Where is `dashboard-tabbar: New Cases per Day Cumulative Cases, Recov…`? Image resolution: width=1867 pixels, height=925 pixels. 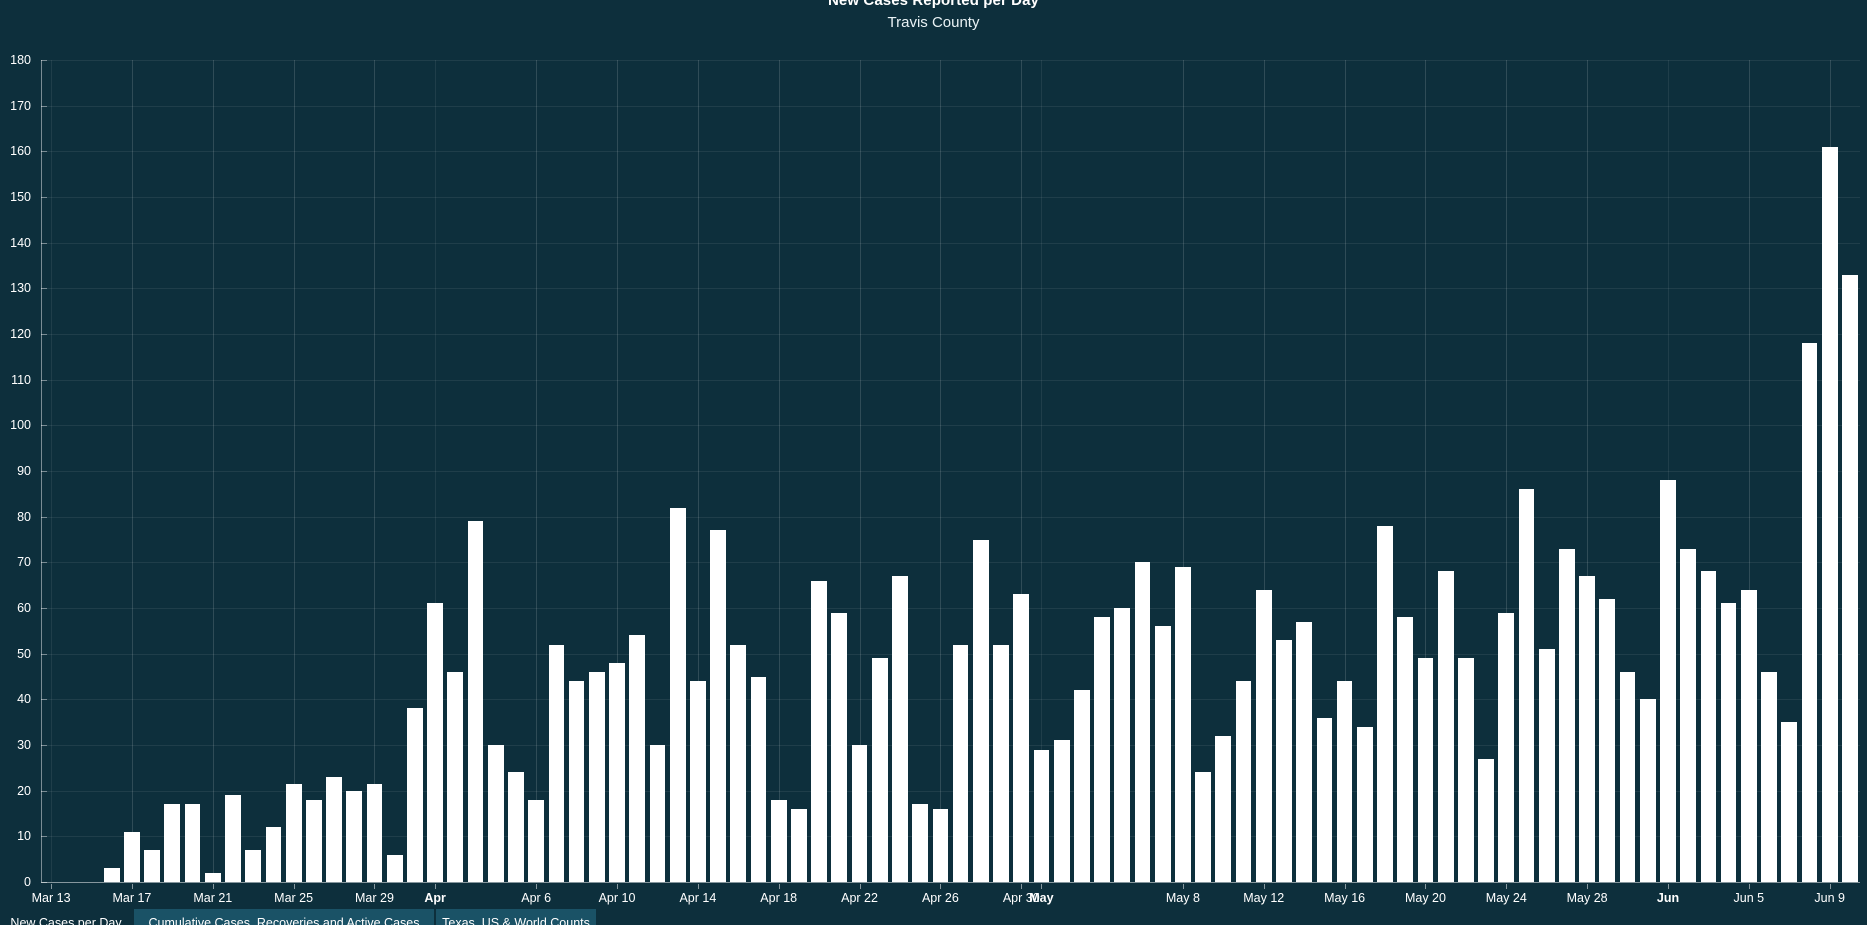 dashboard-tabbar: New Cases per Day Cumulative Cases, Recov… is located at coordinates (933, 916).